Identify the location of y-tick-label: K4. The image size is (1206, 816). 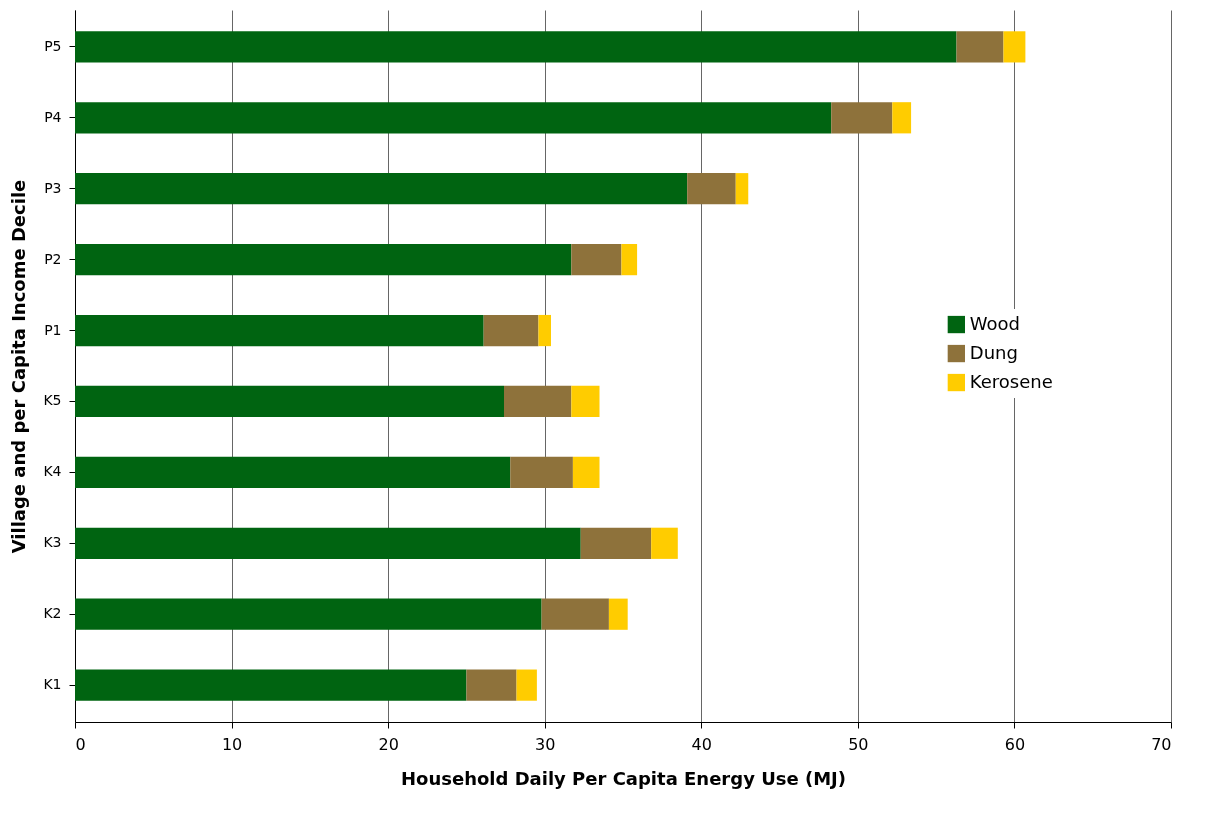
(52, 471).